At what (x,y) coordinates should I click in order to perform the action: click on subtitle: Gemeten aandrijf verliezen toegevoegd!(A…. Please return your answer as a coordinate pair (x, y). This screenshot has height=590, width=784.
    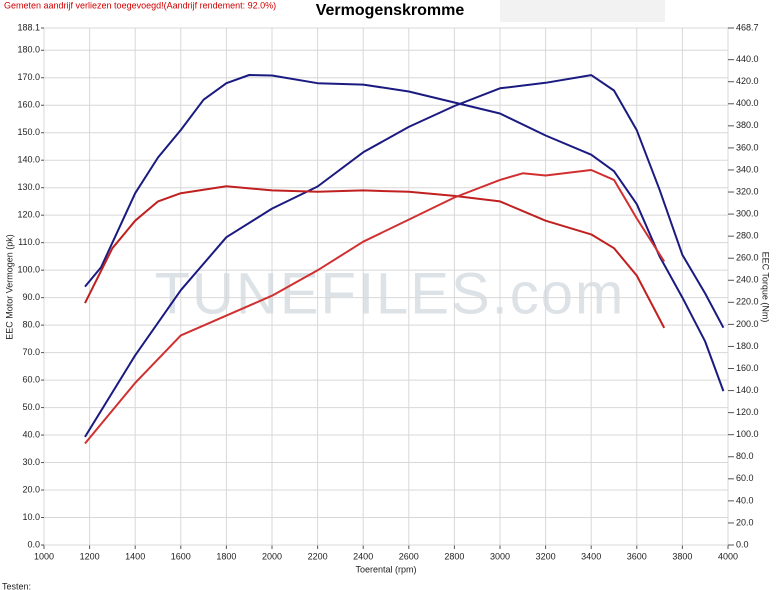
    Looking at the image, I should click on (140, 5).